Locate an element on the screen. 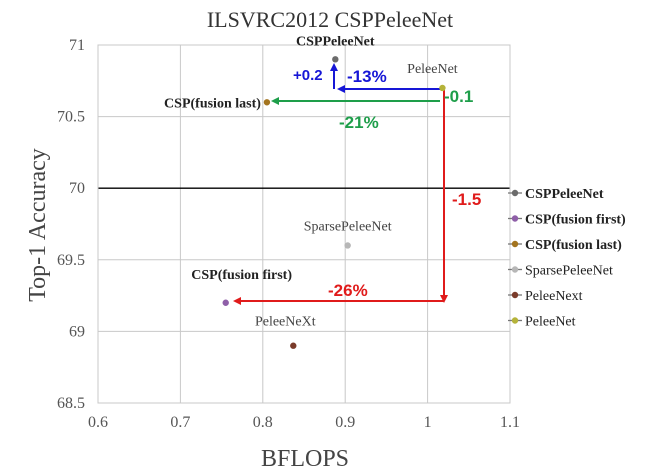  y-tick-label: 71 is located at coordinates (77, 45).